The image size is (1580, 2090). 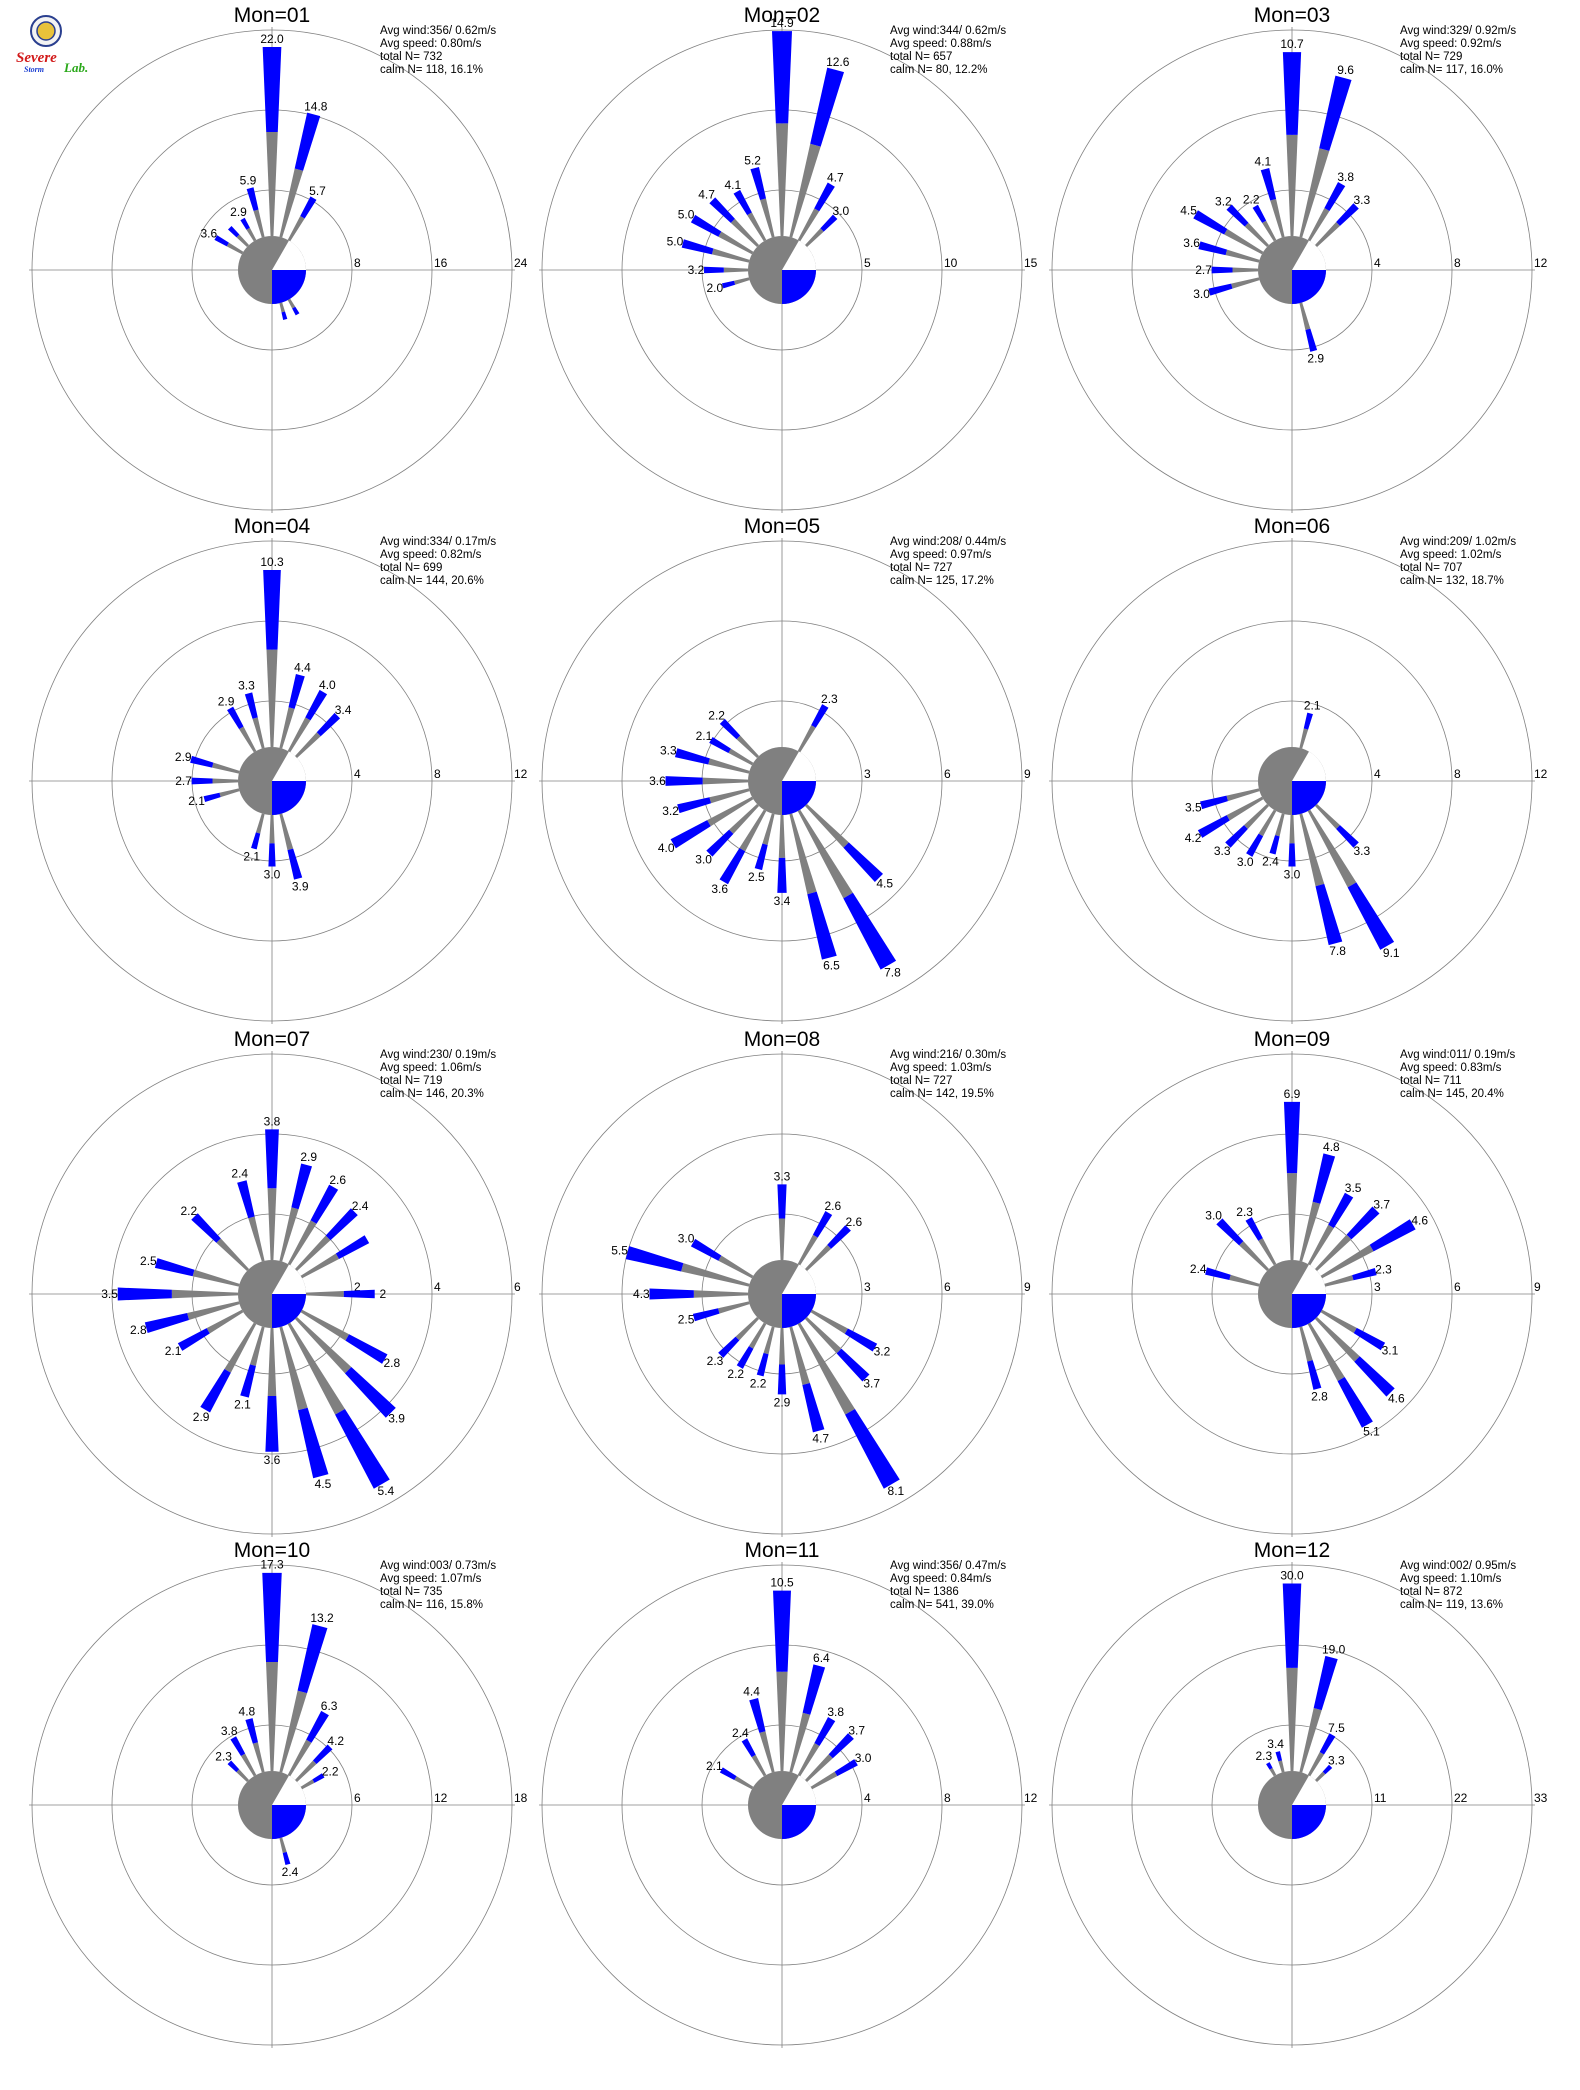 I want to click on bar-value-label: 3.8, so click(x=835, y=1712).